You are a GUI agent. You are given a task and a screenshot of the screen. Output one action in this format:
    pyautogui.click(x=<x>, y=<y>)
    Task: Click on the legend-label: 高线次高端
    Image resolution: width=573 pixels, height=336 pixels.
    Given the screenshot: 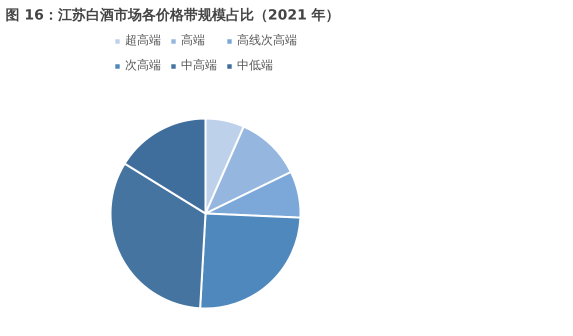 What is the action you would take?
    pyautogui.click(x=267, y=40)
    